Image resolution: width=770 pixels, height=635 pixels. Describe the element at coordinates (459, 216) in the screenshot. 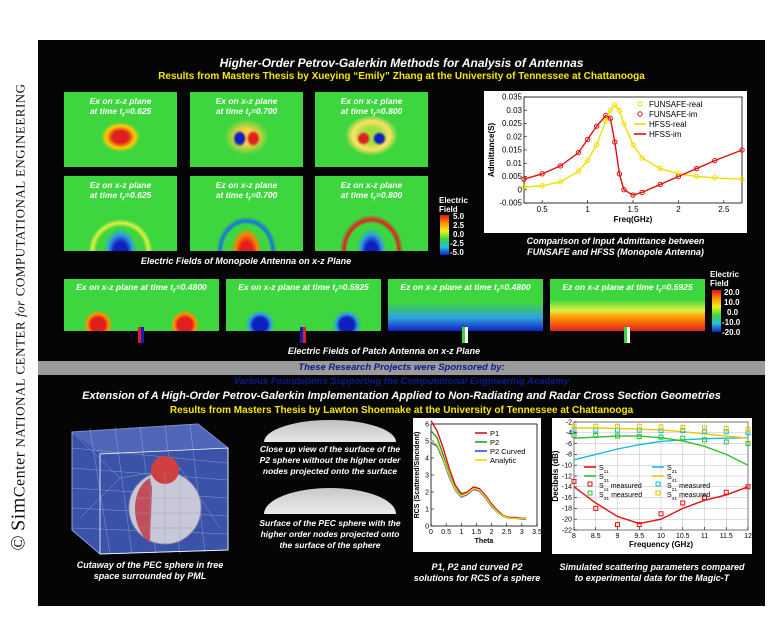

I see `colorbar-tick: 5.0` at that location.